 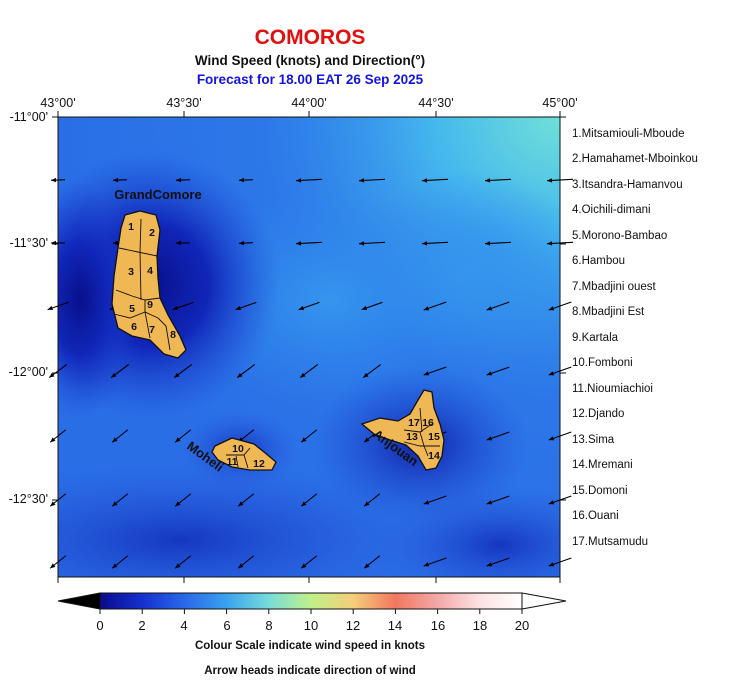 I want to click on map-title: COMOROS, so click(x=310, y=37).